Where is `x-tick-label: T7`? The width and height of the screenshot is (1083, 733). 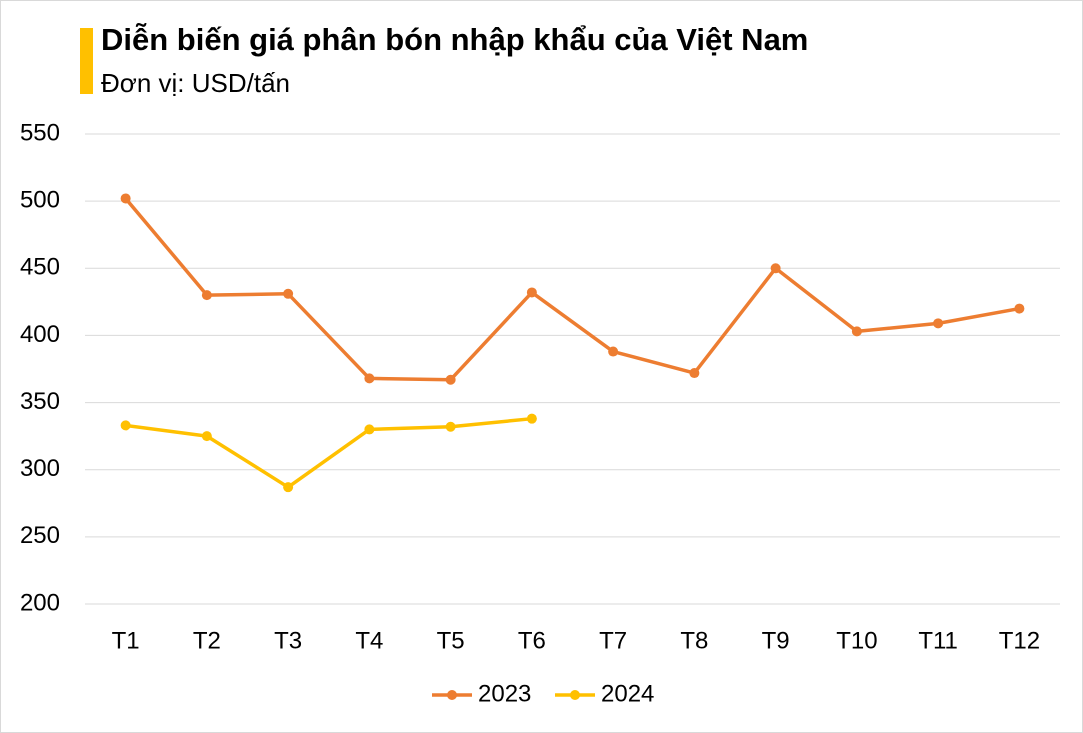
x-tick-label: T7 is located at coordinates (613, 640).